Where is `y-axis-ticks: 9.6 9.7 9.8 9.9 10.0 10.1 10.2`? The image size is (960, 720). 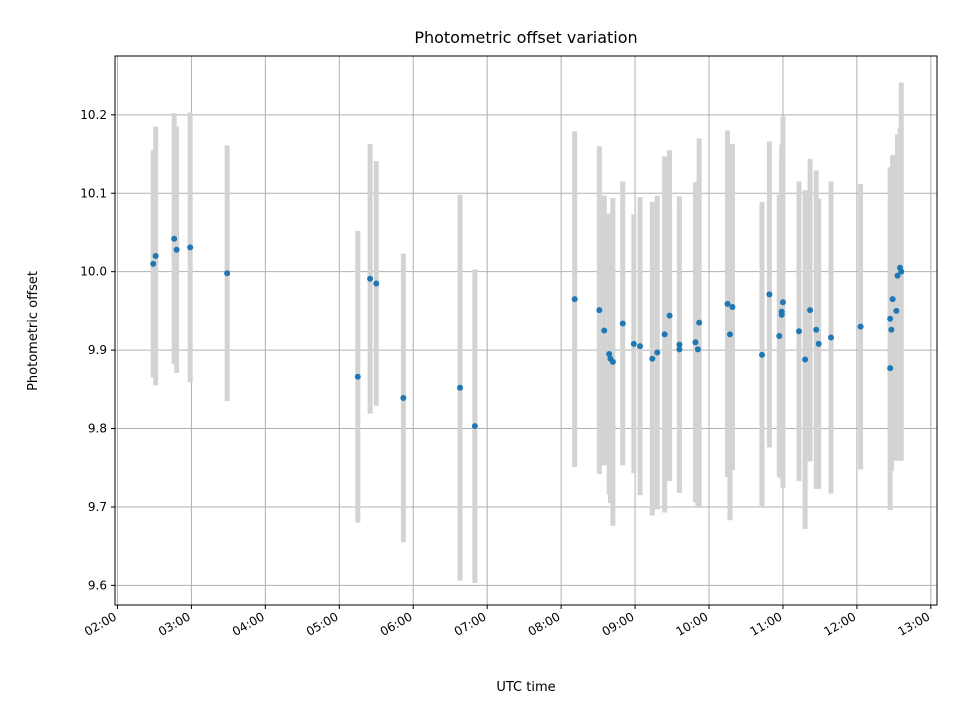
y-axis-ticks: 9.6 9.7 9.8 9.9 10.0 10.1 10.2 is located at coordinates (97, 350).